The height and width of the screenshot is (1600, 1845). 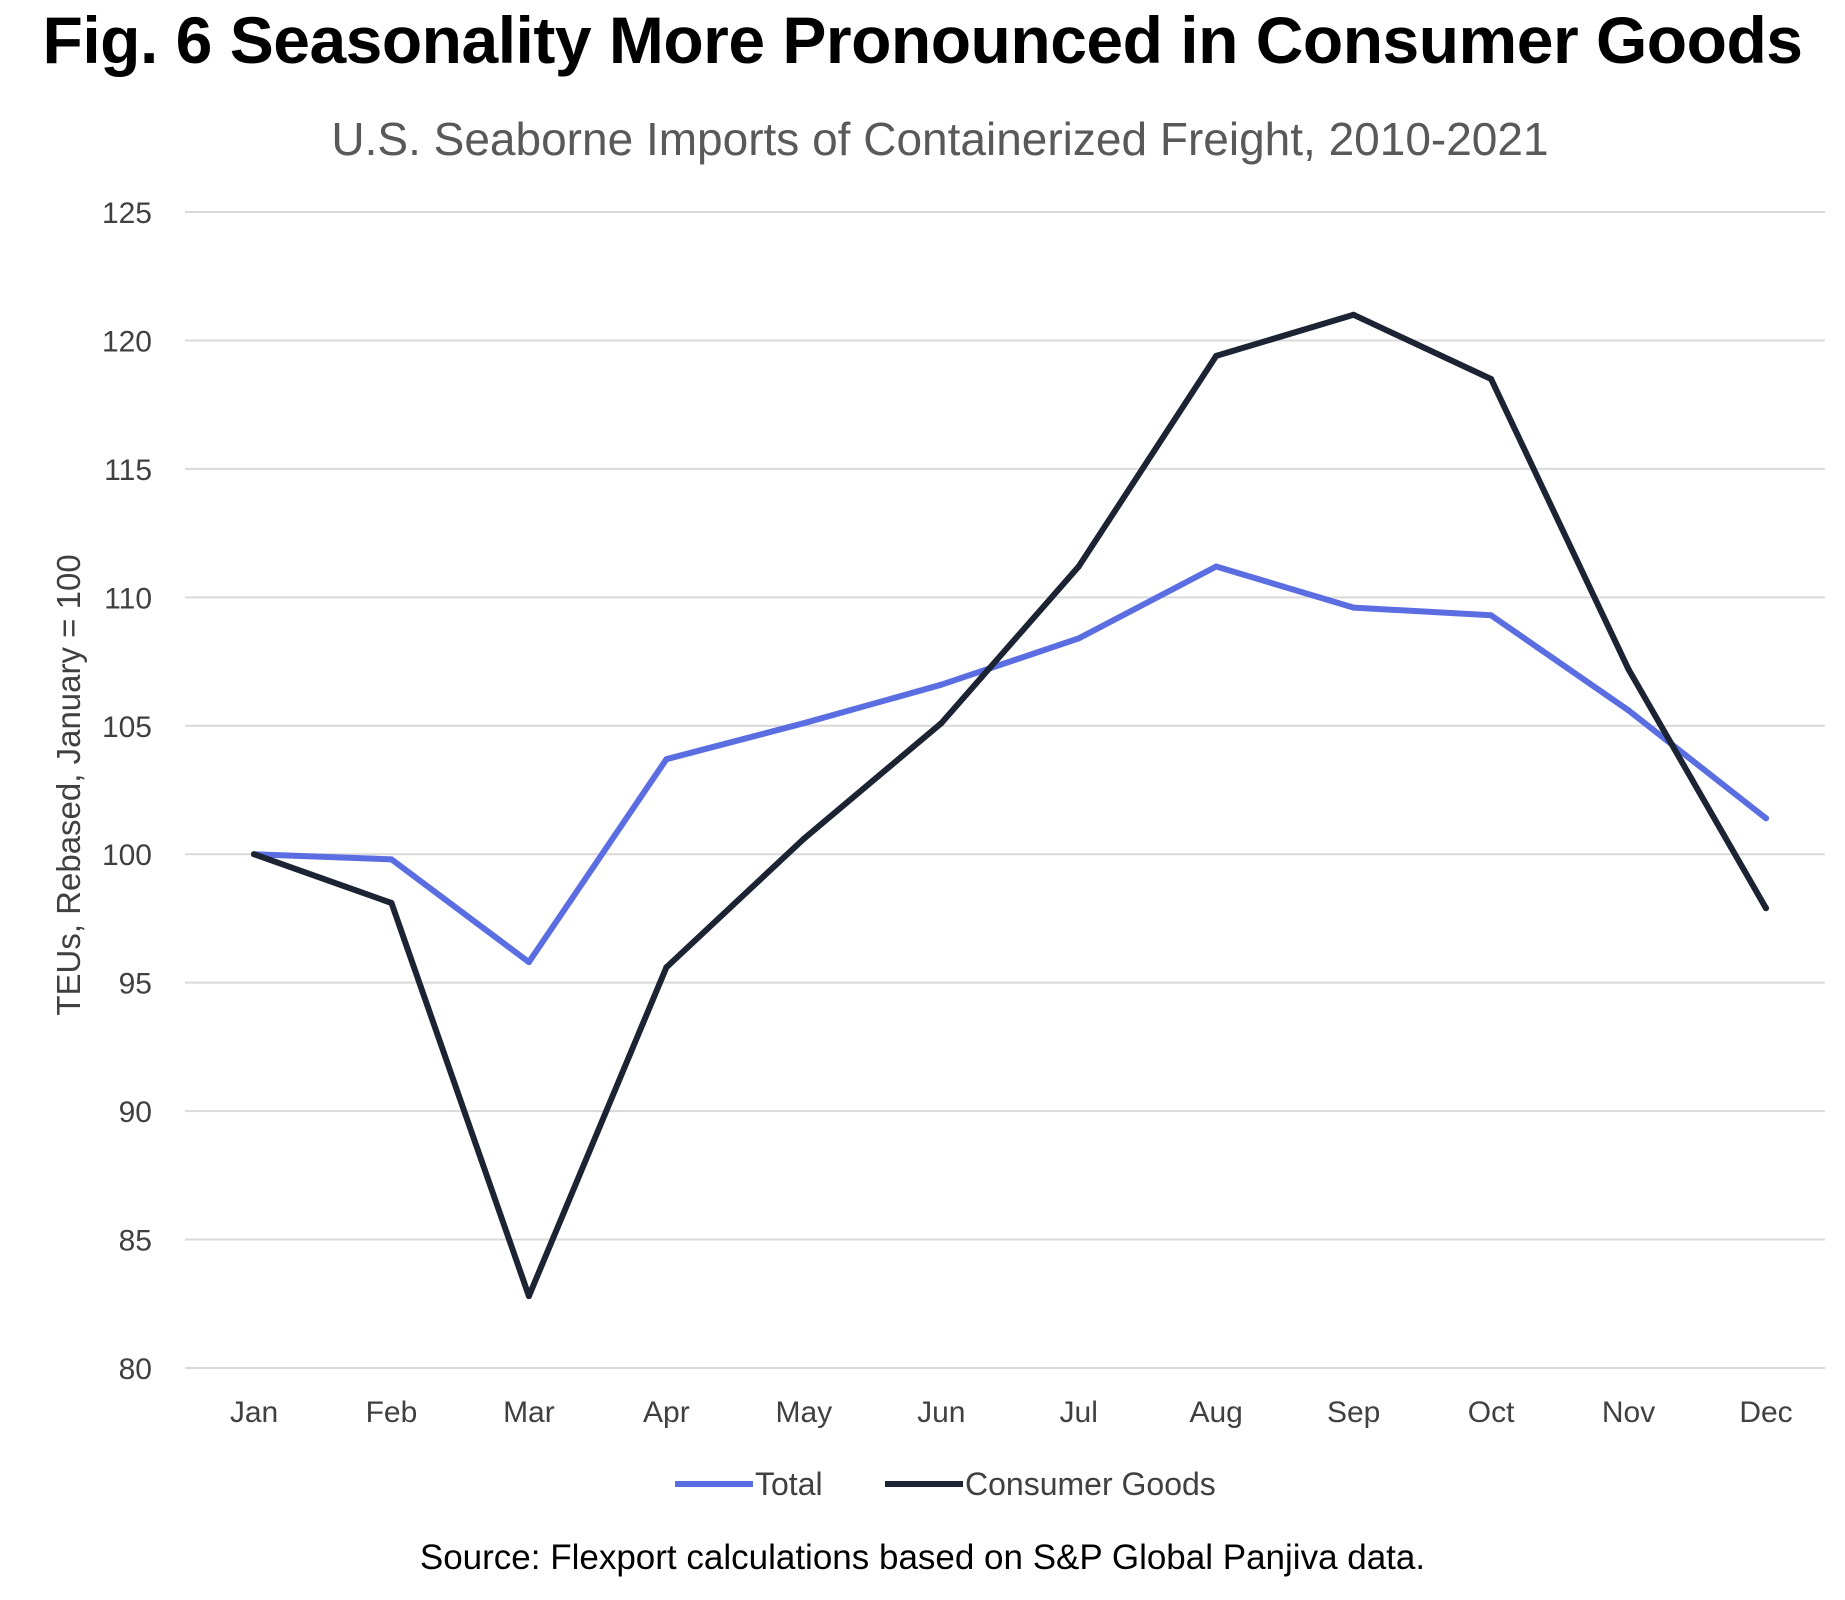 What do you see at coordinates (1090, 1484) in the screenshot?
I see `legend-label-consumer-goods: Consumer Goods` at bounding box center [1090, 1484].